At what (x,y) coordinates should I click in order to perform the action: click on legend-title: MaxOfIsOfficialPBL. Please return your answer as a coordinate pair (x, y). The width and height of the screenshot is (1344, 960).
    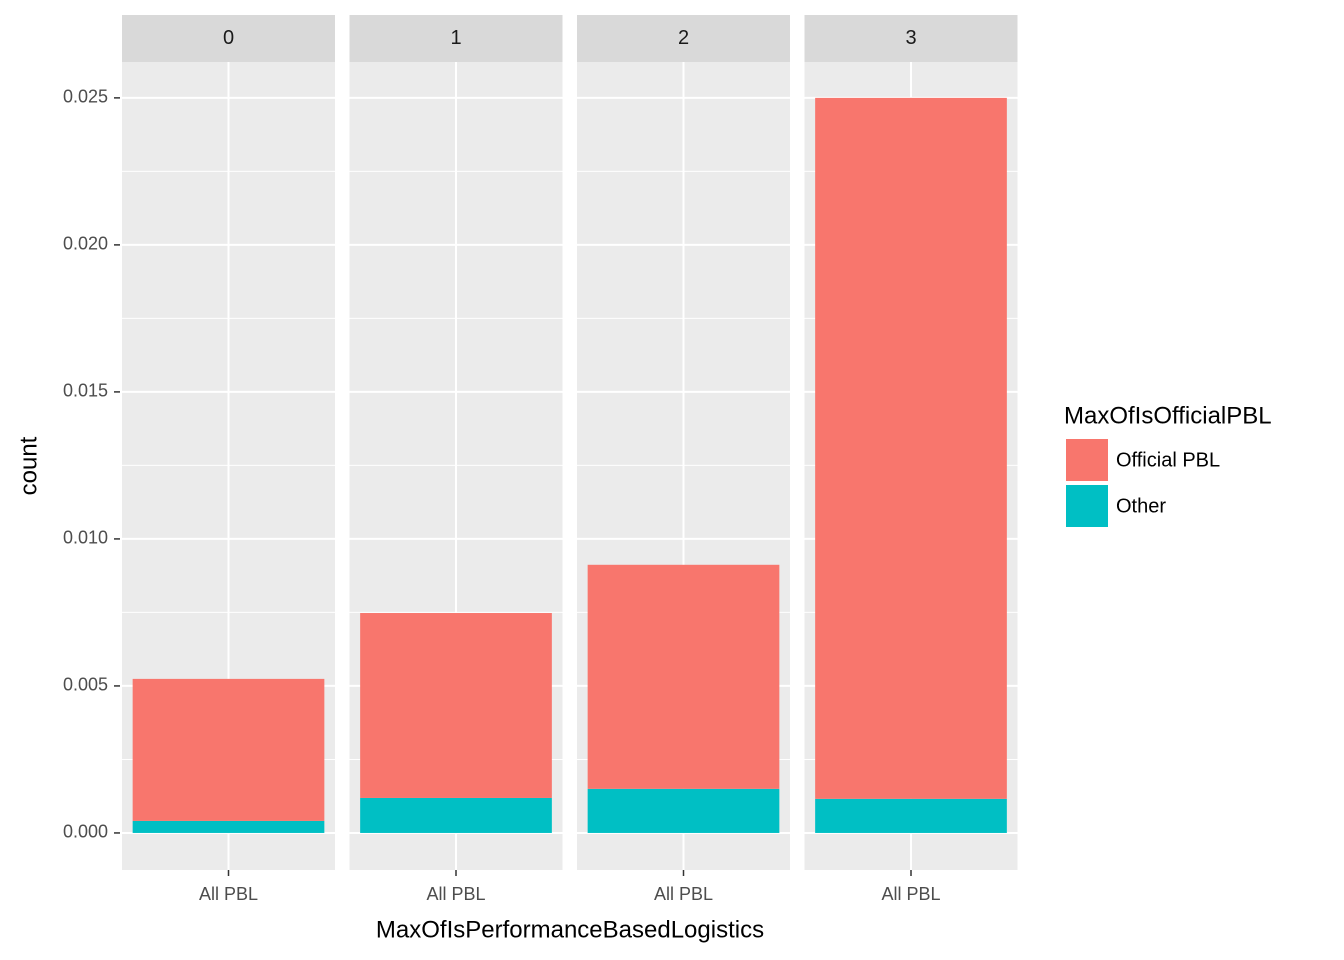
    Looking at the image, I should click on (1168, 415).